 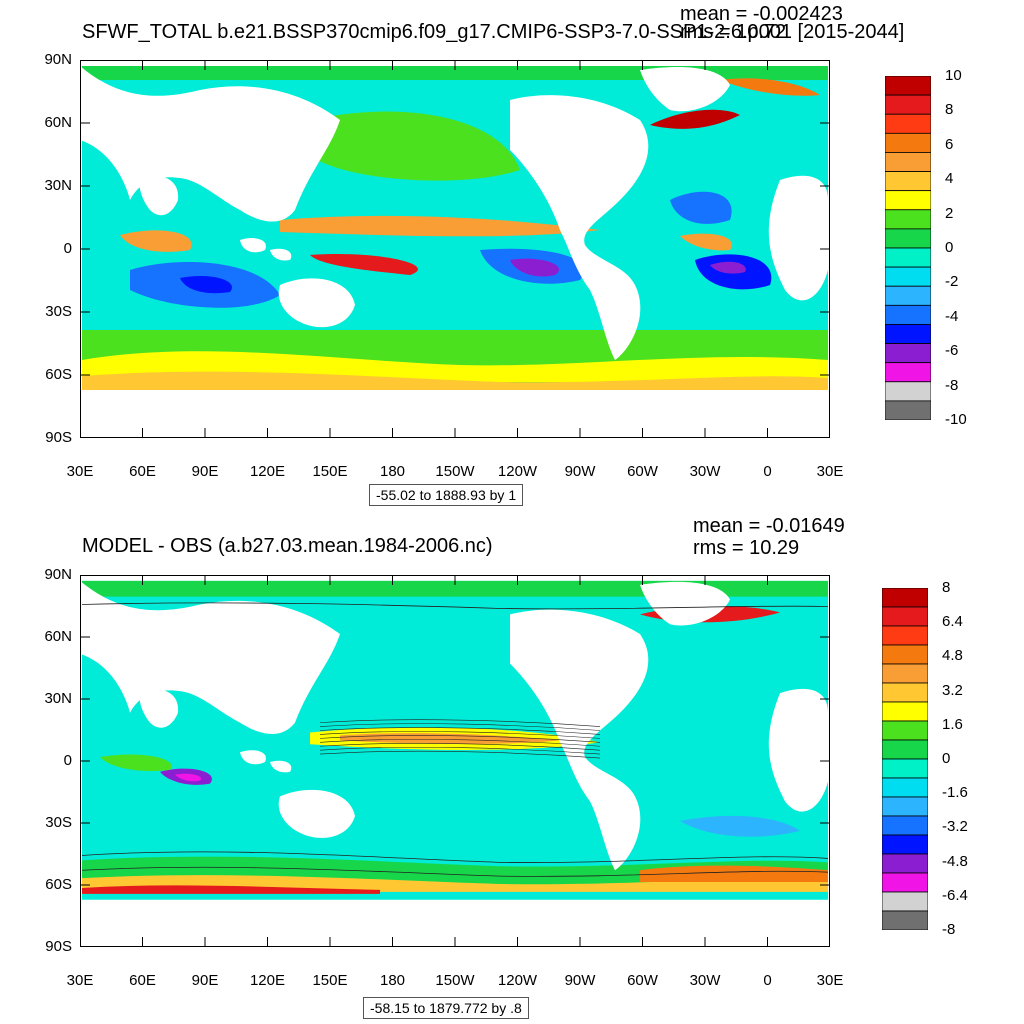 What do you see at coordinates (642, 980) in the screenshot?
I see `longitude-tick-label: 60W` at bounding box center [642, 980].